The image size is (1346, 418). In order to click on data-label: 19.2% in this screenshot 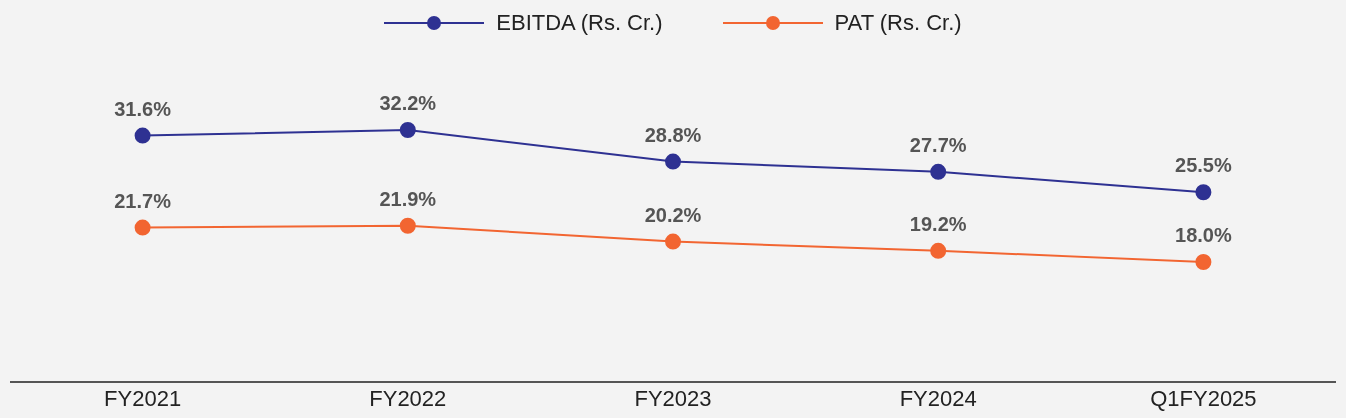, I will do `click(938, 223)`.